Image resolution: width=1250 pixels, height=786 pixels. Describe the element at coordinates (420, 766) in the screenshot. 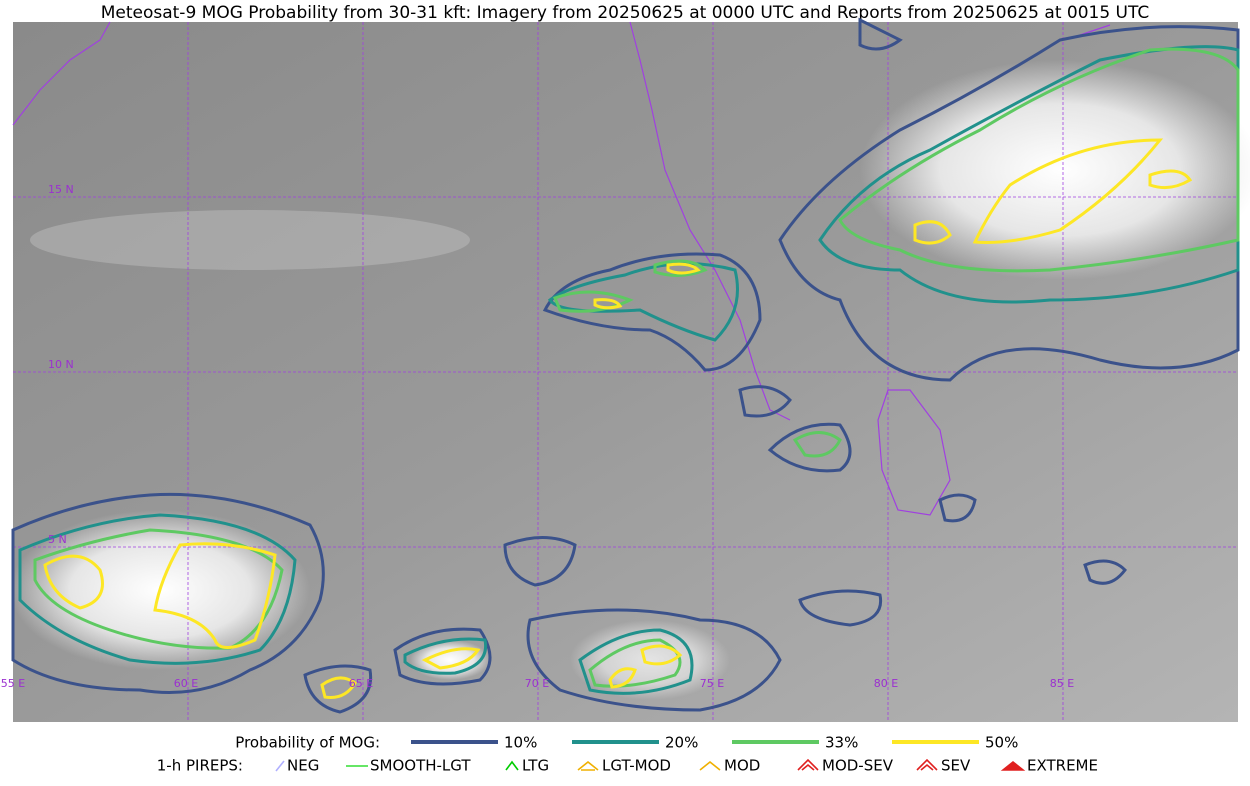

I see `legend-label: SMOOTH-LGT` at that location.